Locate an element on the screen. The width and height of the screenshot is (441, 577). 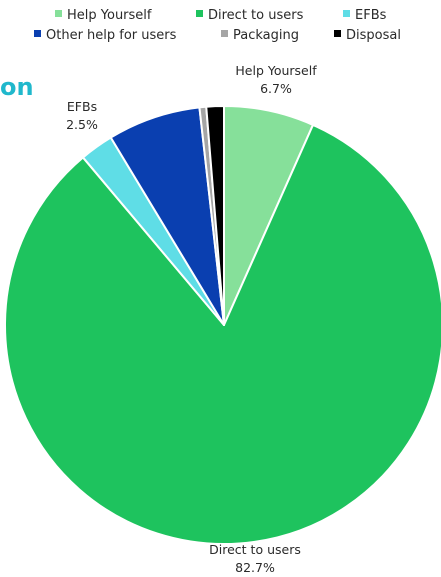
legend-item-other-help-for-users: Other help for users is located at coordinates (105, 35).